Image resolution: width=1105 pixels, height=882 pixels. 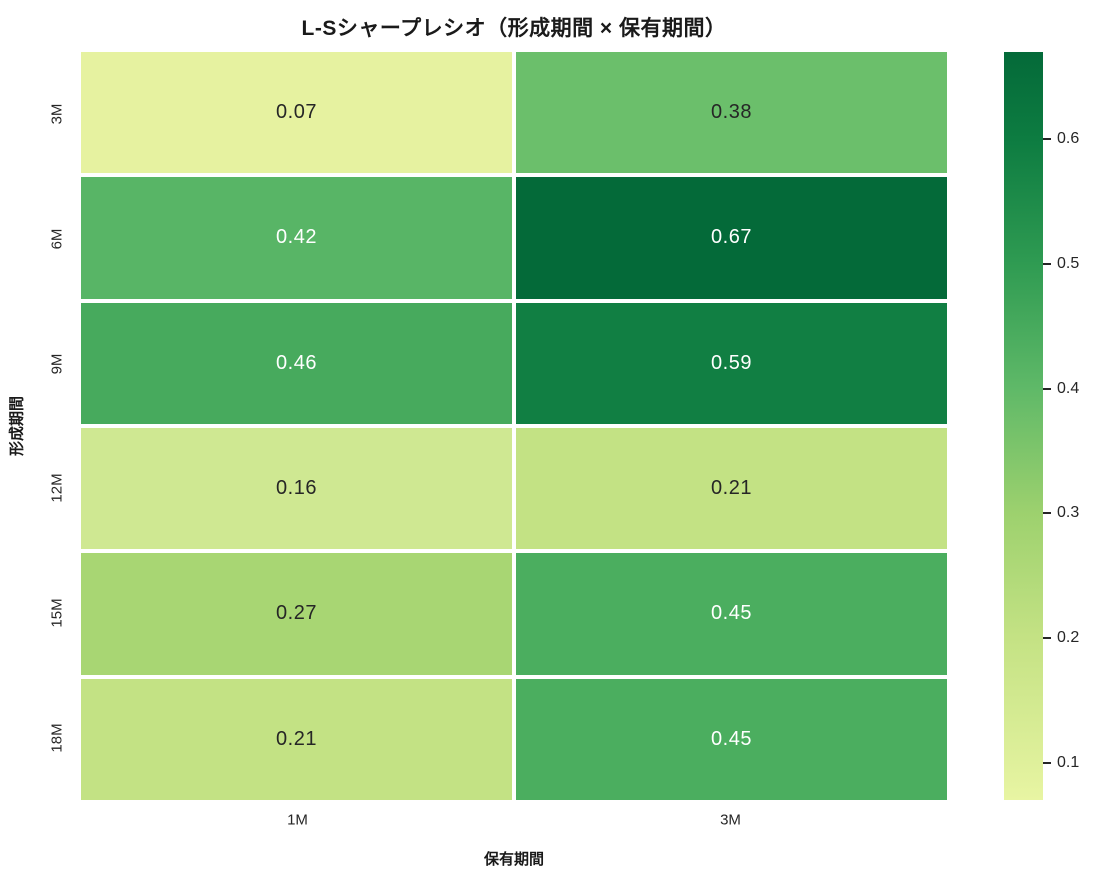 What do you see at coordinates (1068, 762) in the screenshot?
I see `colorbar-tick-label: 0.1` at bounding box center [1068, 762].